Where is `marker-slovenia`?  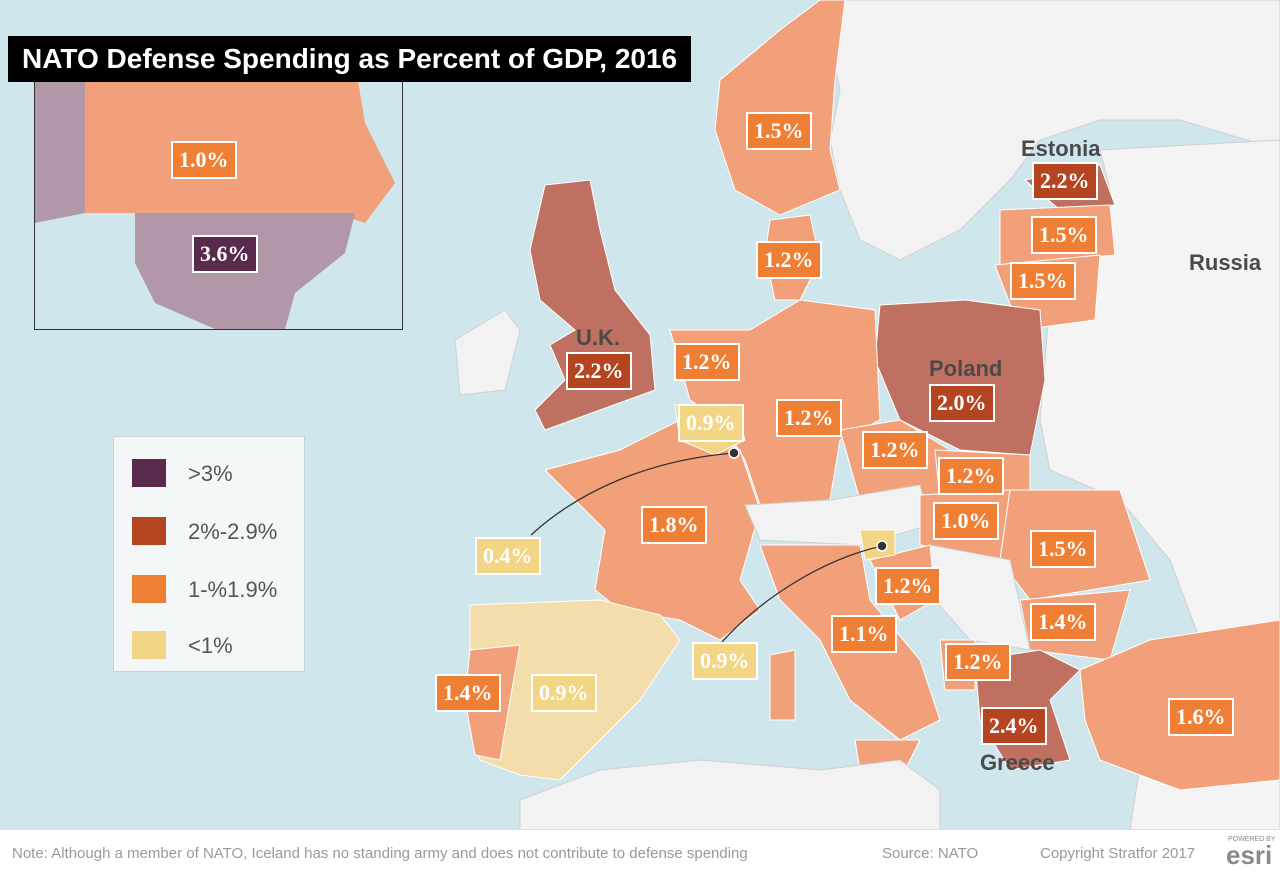
marker-slovenia is located at coordinates (882, 546).